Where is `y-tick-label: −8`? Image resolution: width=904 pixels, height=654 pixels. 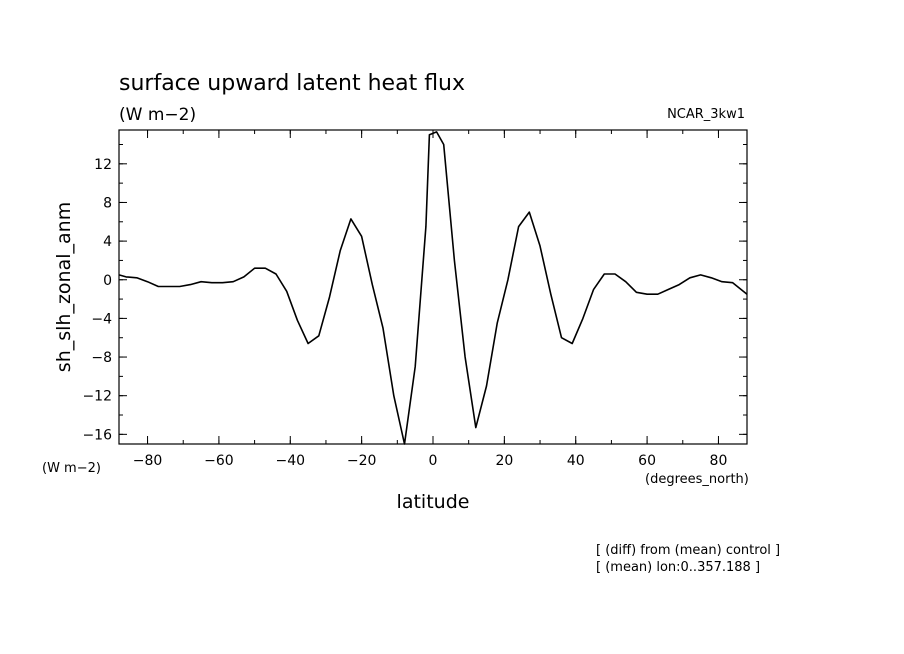
y-tick-label: −8 is located at coordinates (101, 358).